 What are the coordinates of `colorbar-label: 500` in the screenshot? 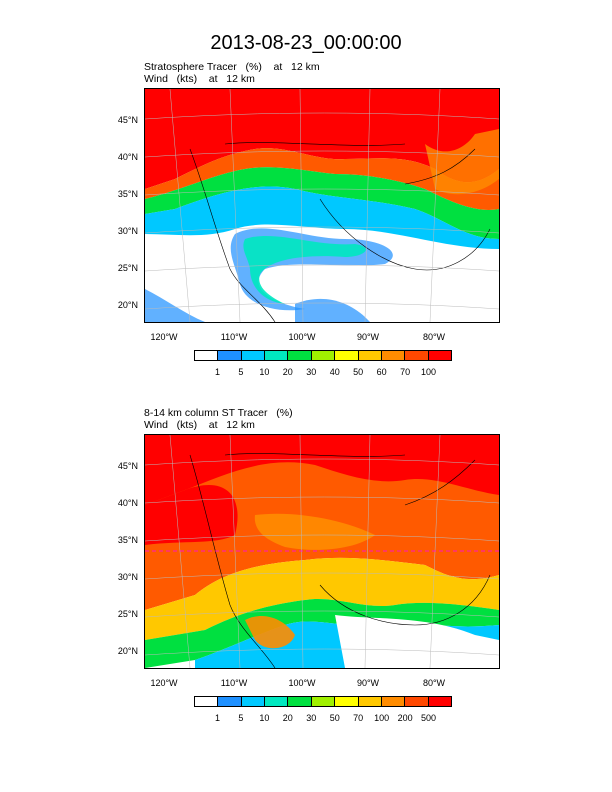 It's located at (429, 718).